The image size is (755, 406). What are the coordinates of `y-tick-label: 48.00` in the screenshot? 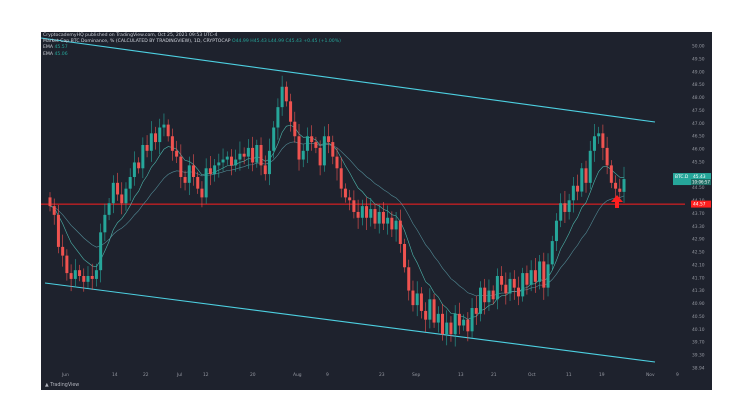 It's located at (698, 98).